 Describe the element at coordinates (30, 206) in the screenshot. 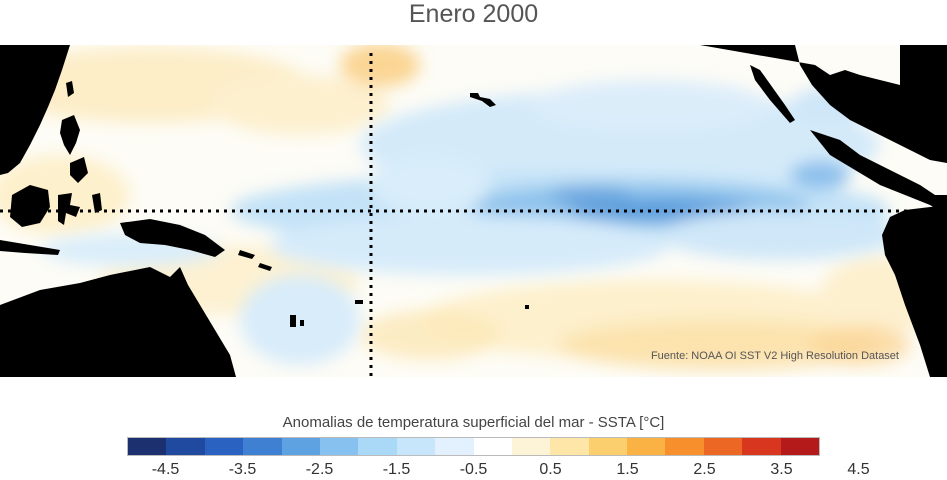

I see `land-borneo` at that location.